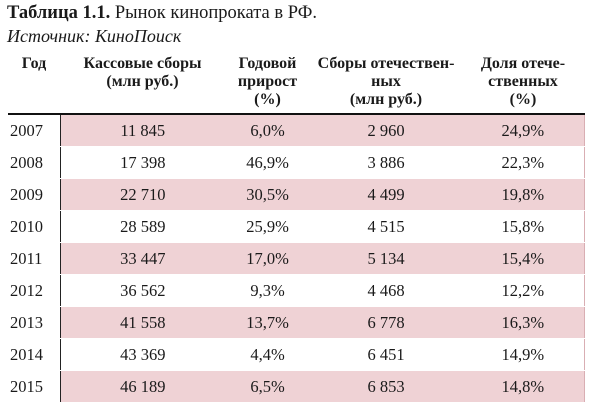 This screenshot has width=591, height=406. I want to click on header-domestic-share-line-1: Доля отече-, so click(523, 63).